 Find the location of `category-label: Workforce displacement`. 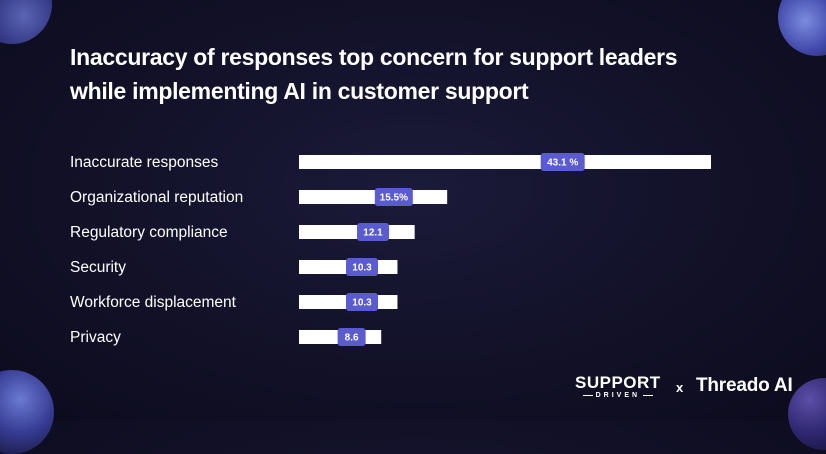

category-label: Workforce displacement is located at coordinates (153, 302).